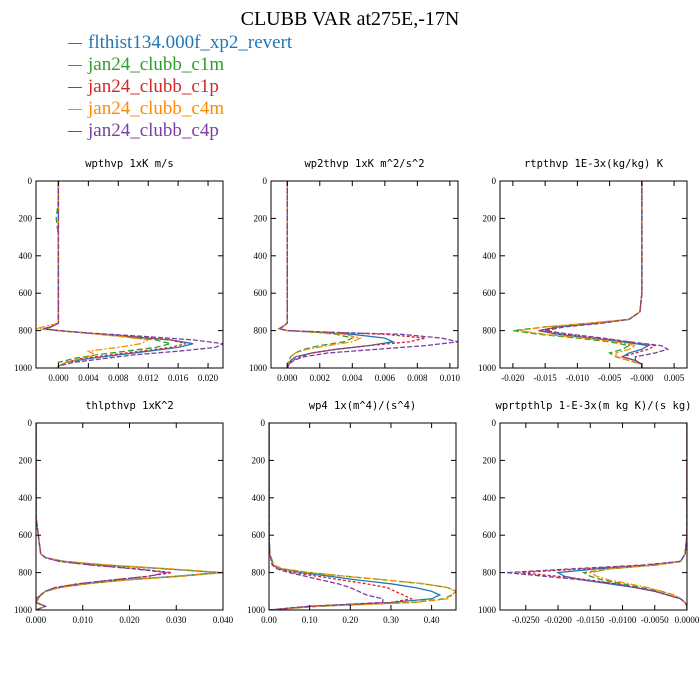 The width and height of the screenshot is (700, 700). I want to click on panel-title: rtpthvp 1E-3x(kg/kg) K, so click(594, 164).